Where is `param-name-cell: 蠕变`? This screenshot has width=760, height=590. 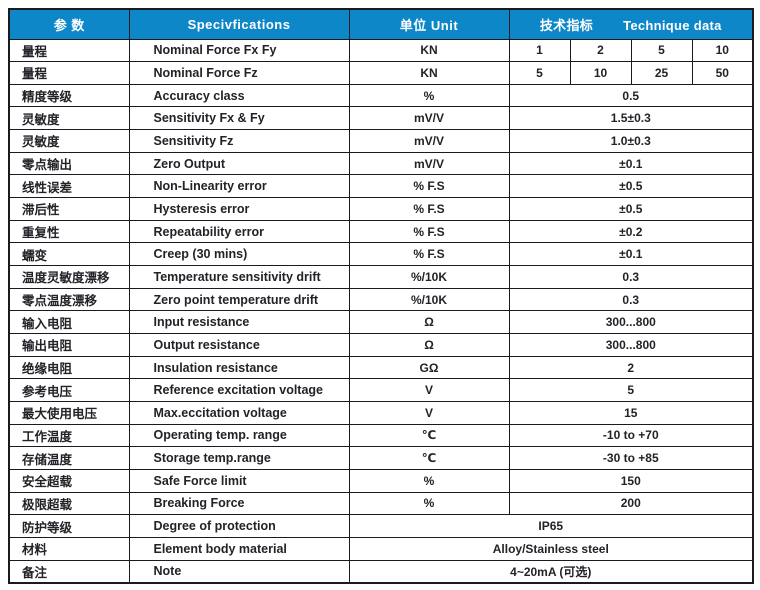
param-name-cell: 蠕变 is located at coordinates (69, 254).